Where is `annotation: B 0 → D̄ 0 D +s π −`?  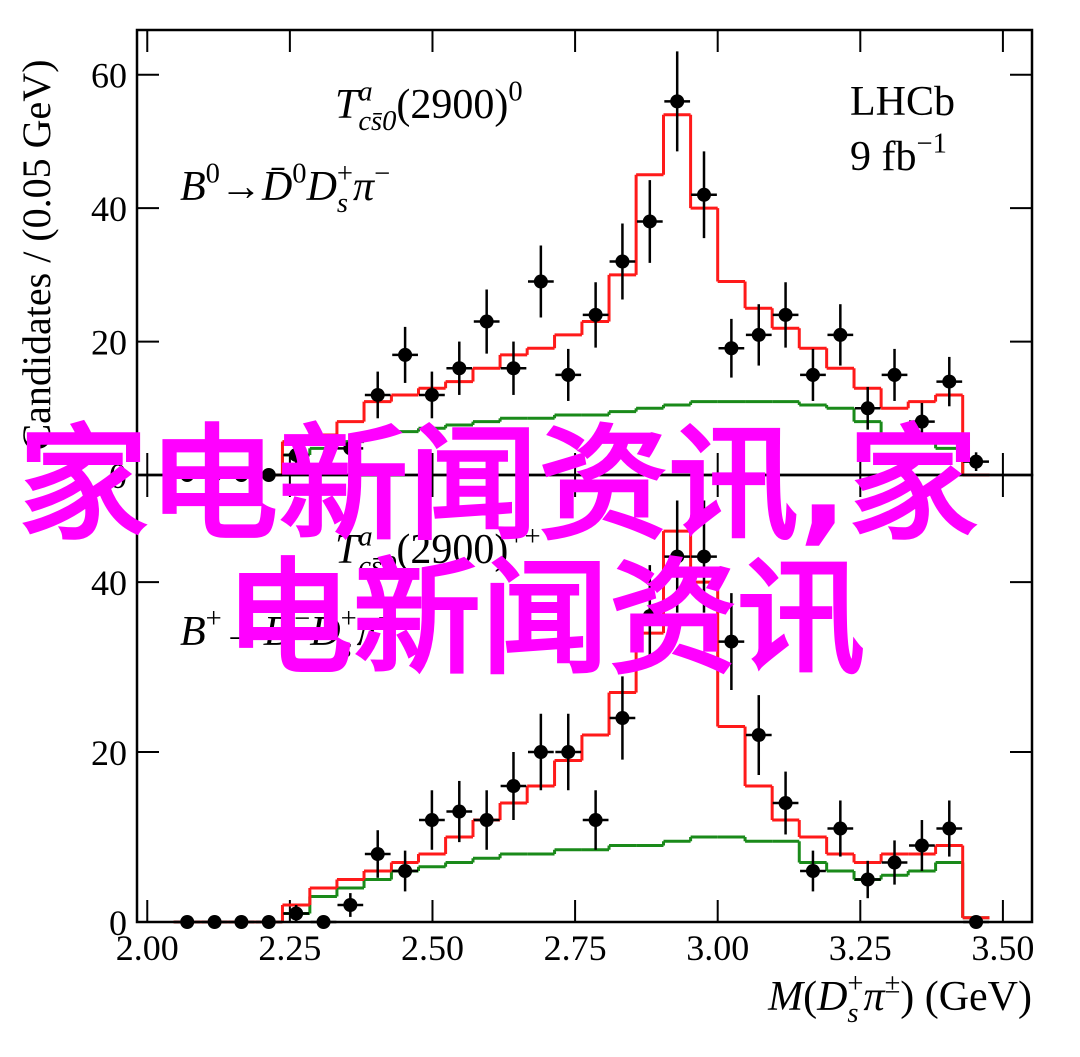
annotation: B 0 → D̄ 0 D +s π − is located at coordinates (285, 188).